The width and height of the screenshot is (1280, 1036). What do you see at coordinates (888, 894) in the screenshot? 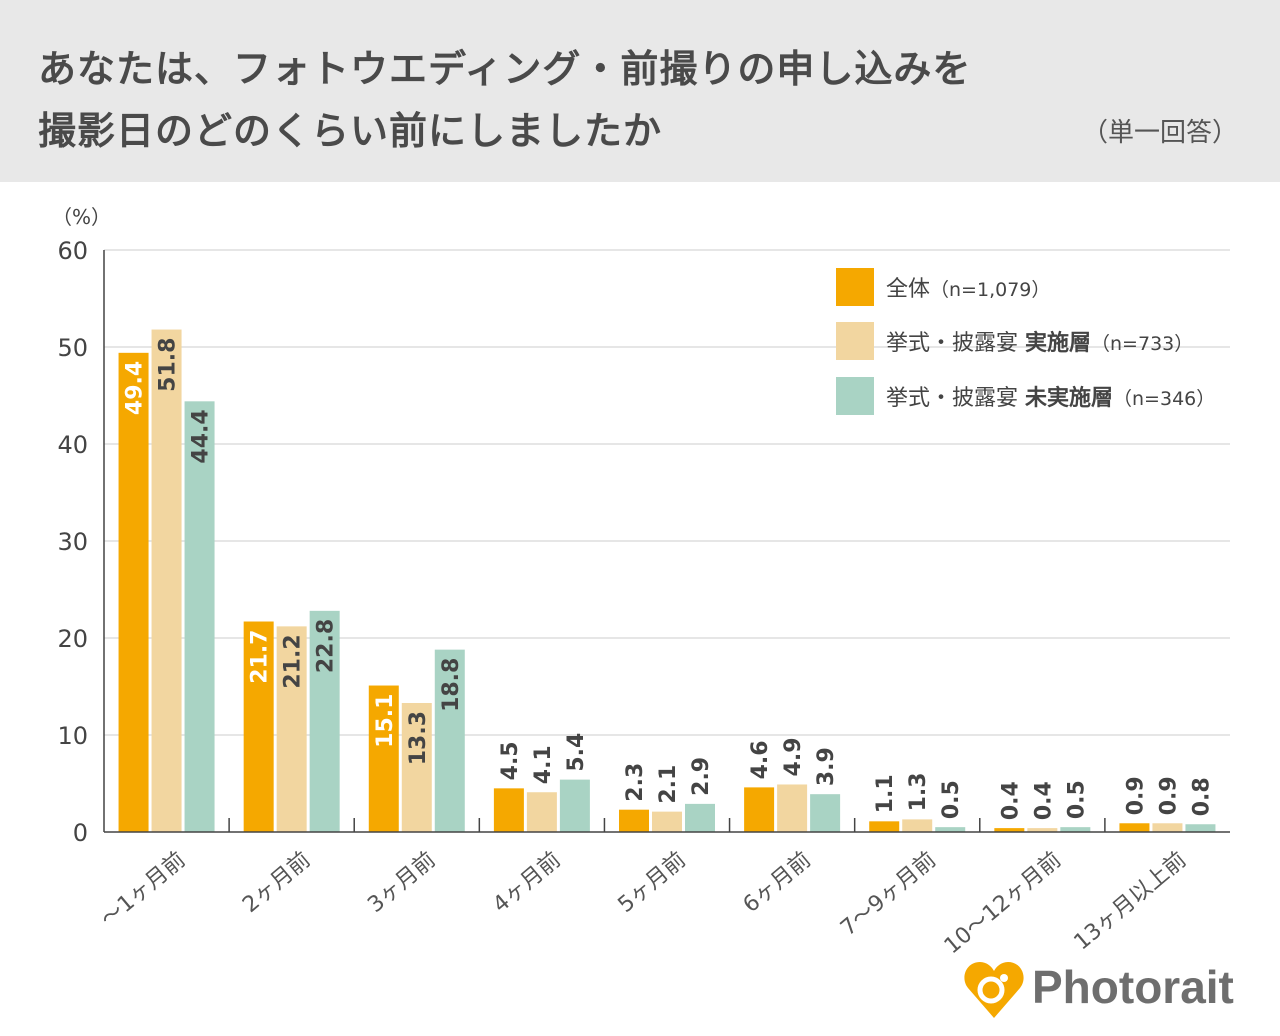
I see `x-category-label: 7～9ヶ月前` at bounding box center [888, 894].